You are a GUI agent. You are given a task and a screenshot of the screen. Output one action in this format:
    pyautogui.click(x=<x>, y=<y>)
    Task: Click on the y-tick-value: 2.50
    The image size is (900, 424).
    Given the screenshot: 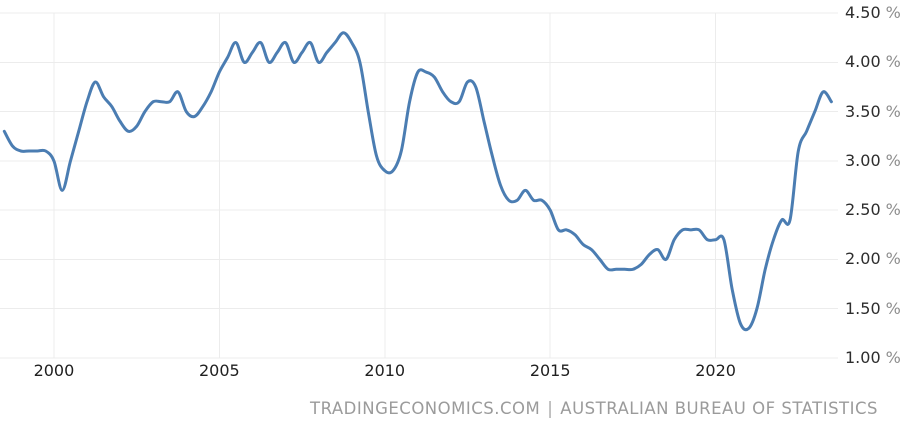 What is the action you would take?
    pyautogui.click(x=863, y=210)
    